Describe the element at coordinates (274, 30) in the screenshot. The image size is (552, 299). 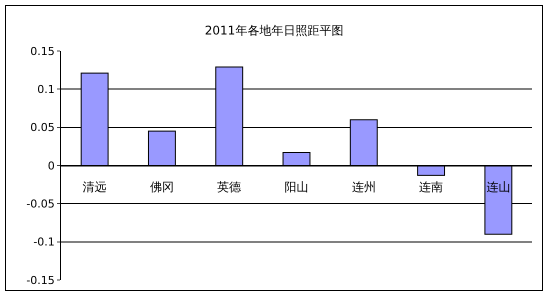
I see `chart-title: 2011年各地年日照距平图` at that location.